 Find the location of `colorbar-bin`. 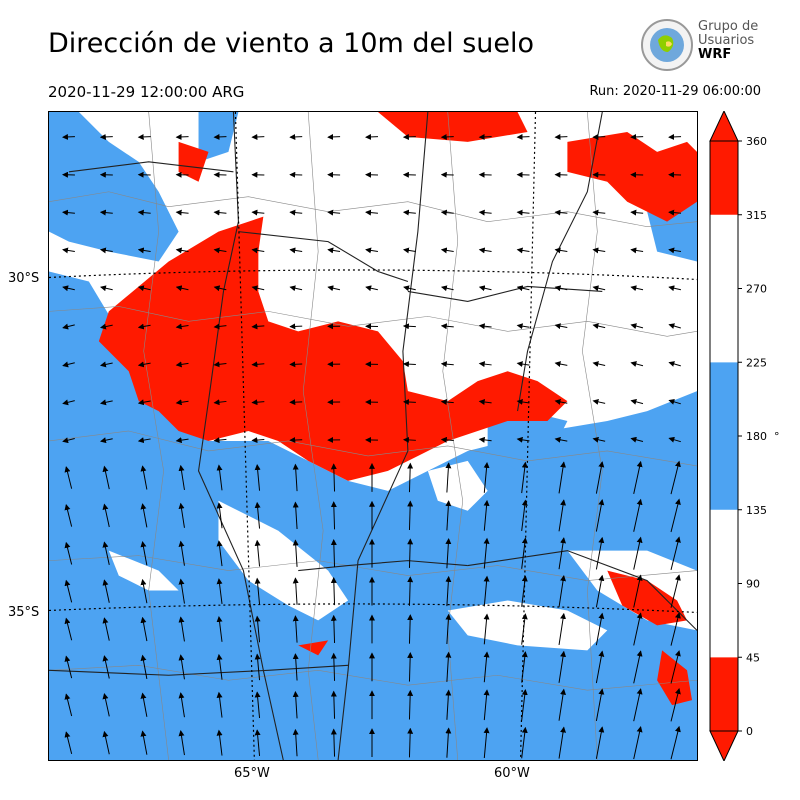

colorbar-bin is located at coordinates (724, 694).